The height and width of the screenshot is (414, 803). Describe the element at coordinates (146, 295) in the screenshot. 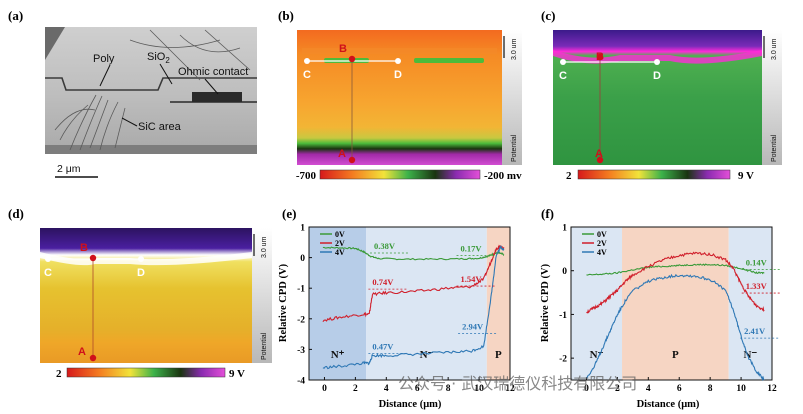

I see `kpfm-map-d` at that location.